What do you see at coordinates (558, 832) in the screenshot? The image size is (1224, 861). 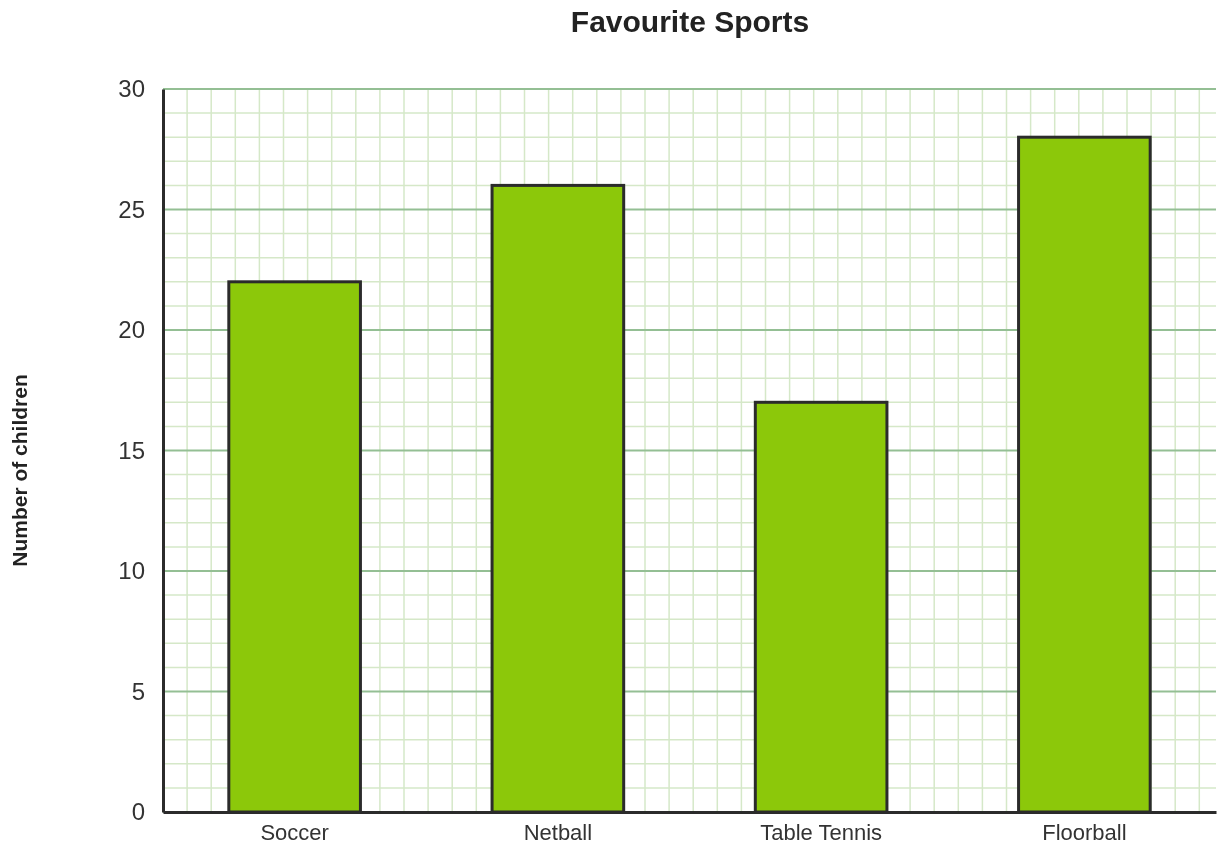 I see `x-tick-label: Netball` at bounding box center [558, 832].